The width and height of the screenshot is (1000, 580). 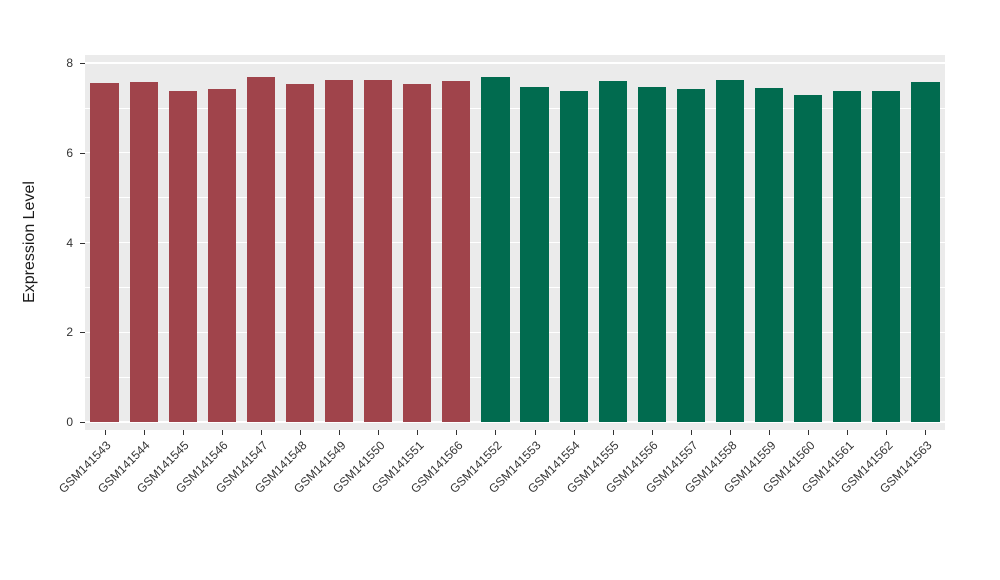 I want to click on y-tick-label: 0, so click(x=69, y=421).